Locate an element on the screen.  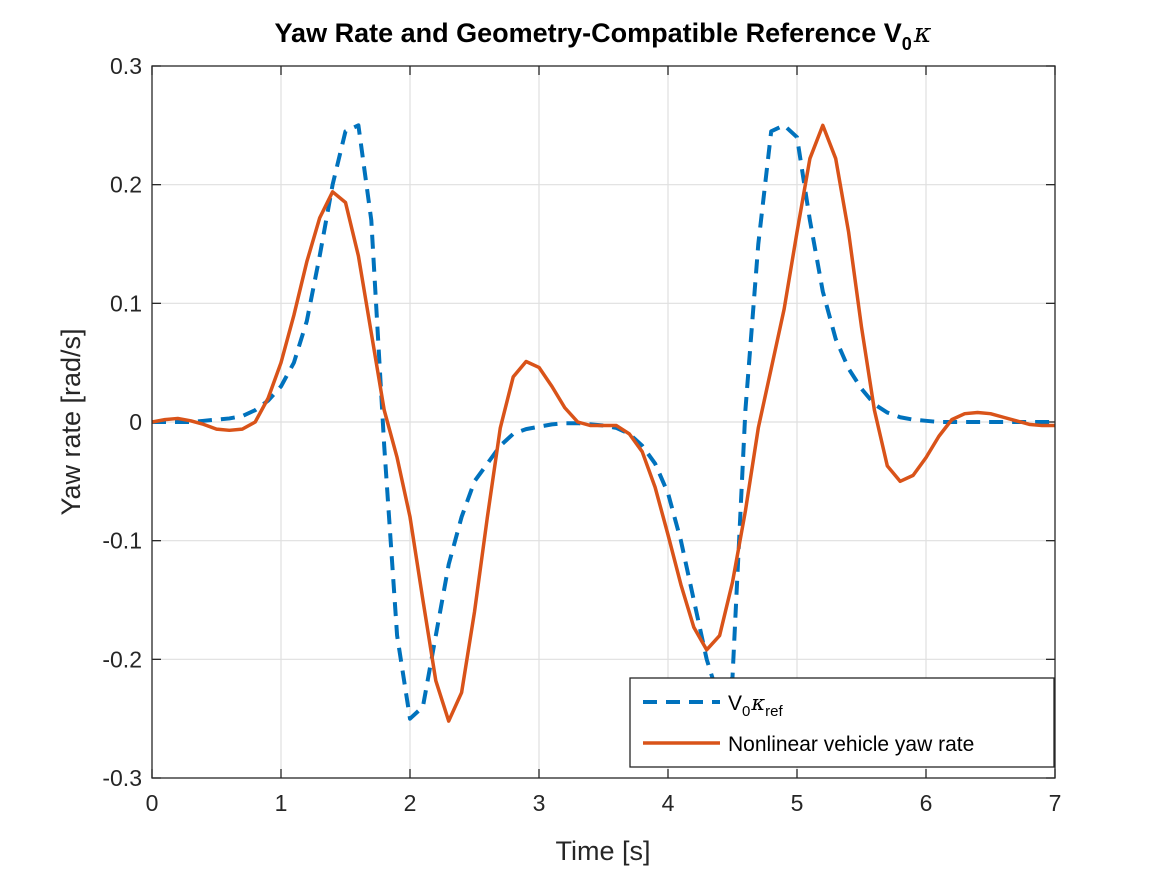
x-tick-label: 4 is located at coordinates (668, 803).